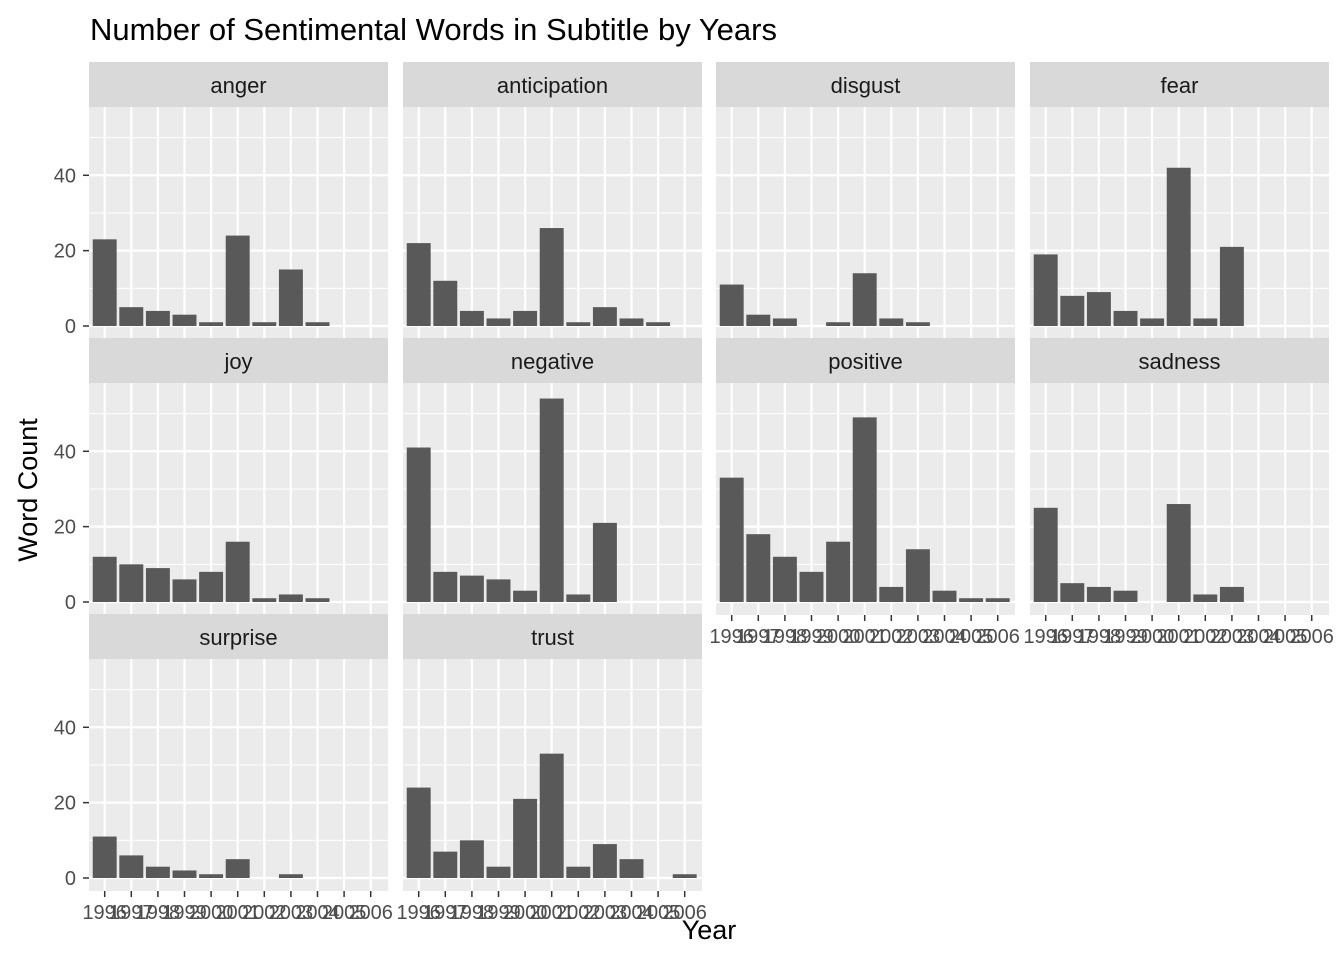  What do you see at coordinates (552, 200) in the screenshot?
I see `facet-panel-anticipation: anticipation` at bounding box center [552, 200].